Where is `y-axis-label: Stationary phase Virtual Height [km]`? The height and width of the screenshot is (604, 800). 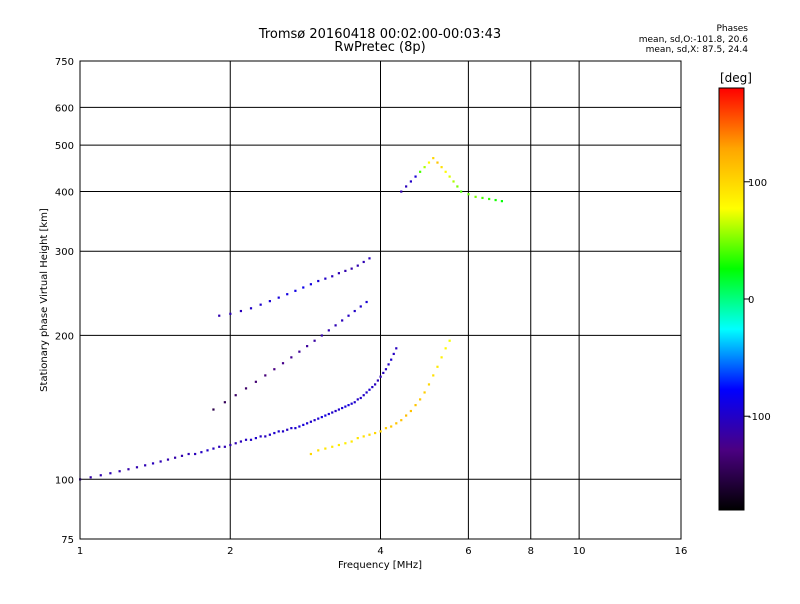 y-axis-label: Stationary phase Virtual Height [km] is located at coordinates (44, 300).